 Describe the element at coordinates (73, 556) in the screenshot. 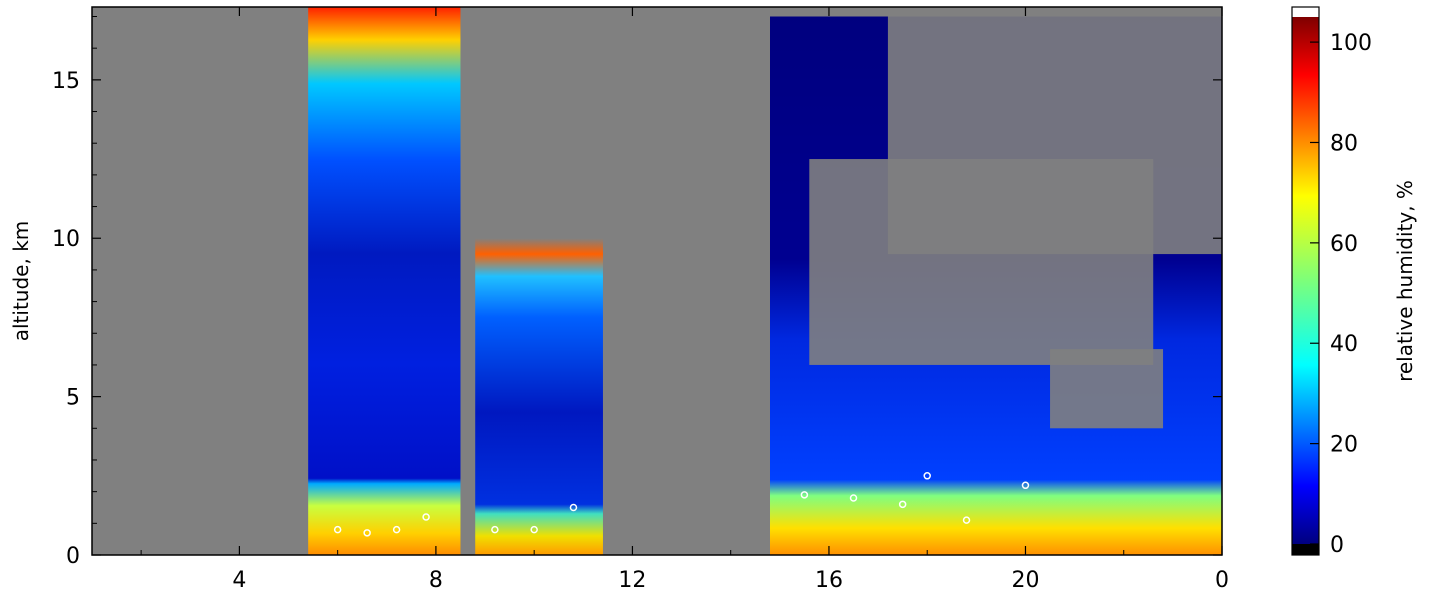

I see `y-tick-label: 0` at that location.